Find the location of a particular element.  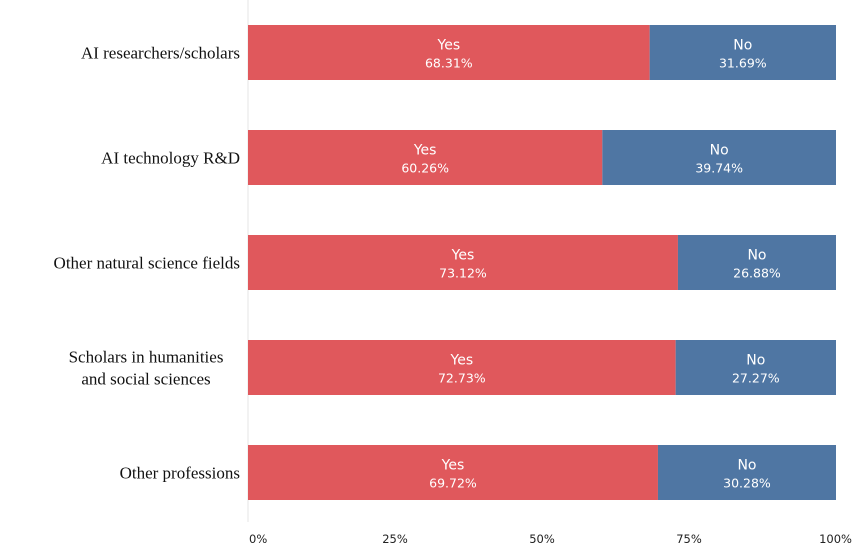

data-label-yes-4: 69.72% is located at coordinates (453, 483).